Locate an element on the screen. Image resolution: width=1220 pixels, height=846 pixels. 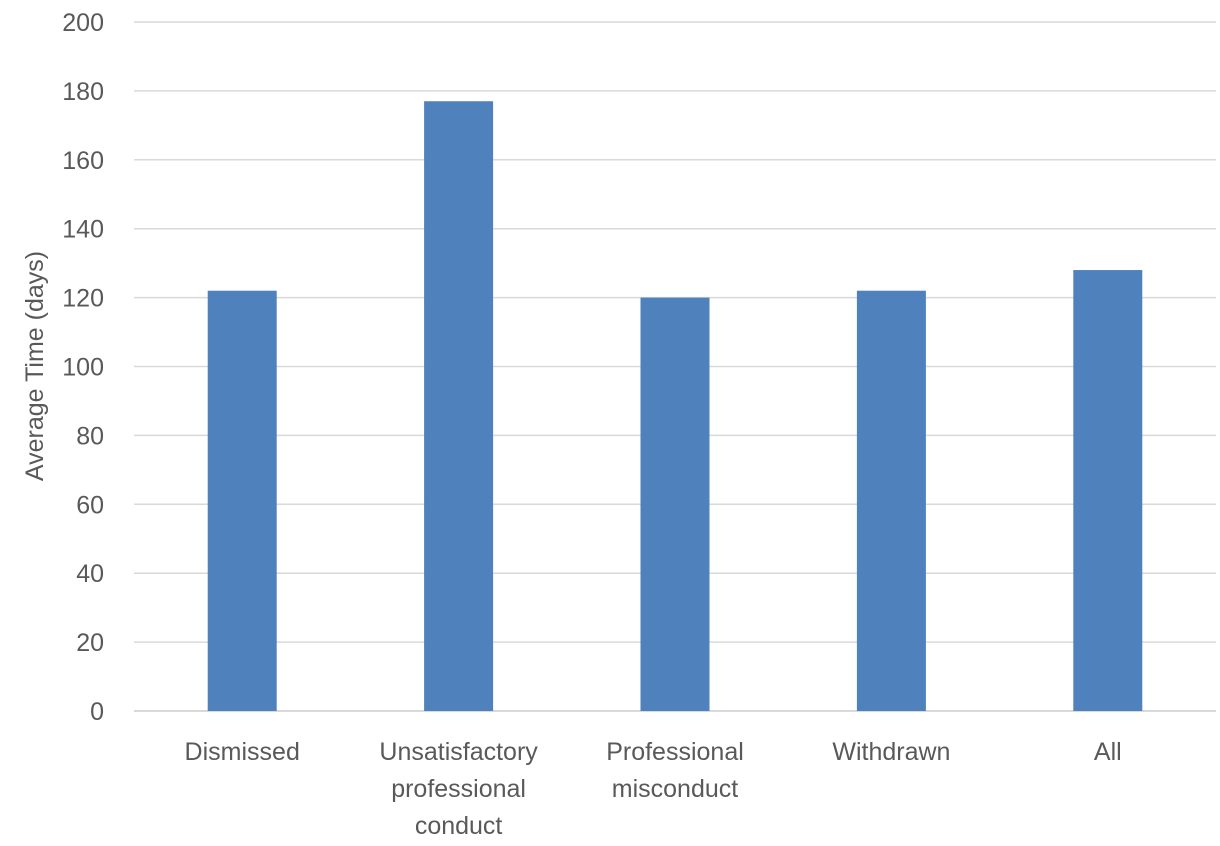
x-category-label-line: professional is located at coordinates (458, 789).